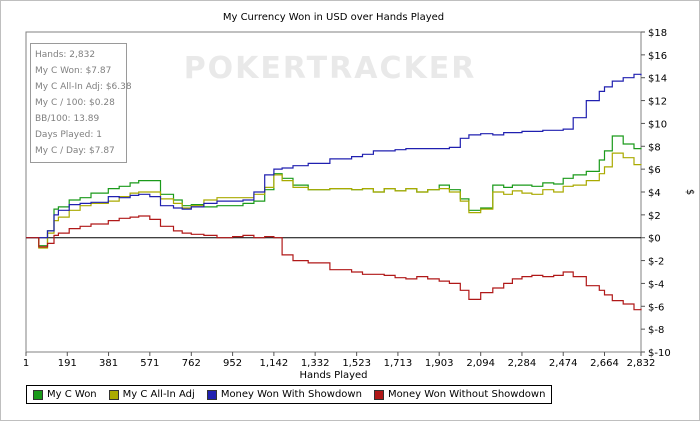 This screenshot has width=700, height=421. Describe the element at coordinates (315, 363) in the screenshot. I see `x-tick-label: 1,332` at that location.